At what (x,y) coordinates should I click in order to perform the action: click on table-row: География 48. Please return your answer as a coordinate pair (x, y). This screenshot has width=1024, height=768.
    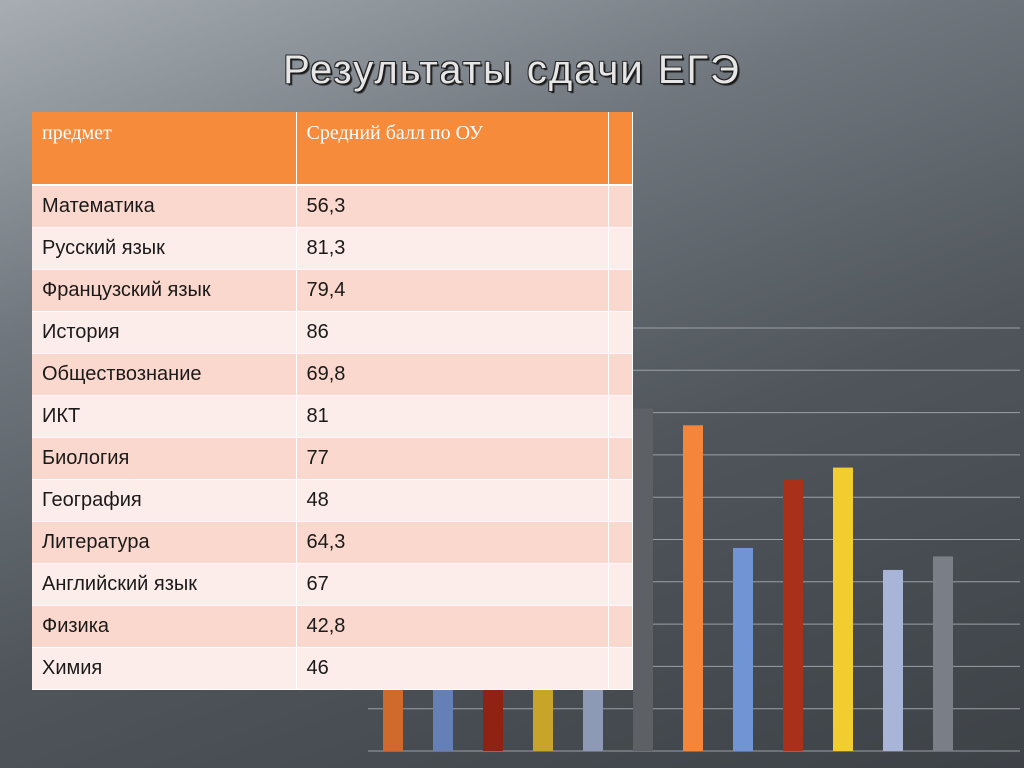
    Looking at the image, I should click on (332, 500).